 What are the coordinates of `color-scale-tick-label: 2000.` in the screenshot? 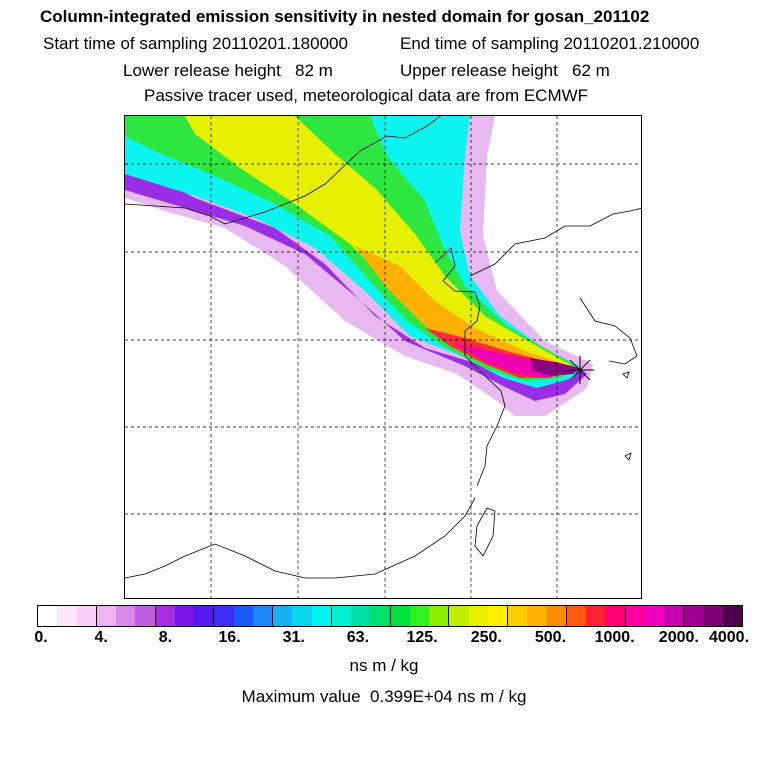 It's located at (678, 637).